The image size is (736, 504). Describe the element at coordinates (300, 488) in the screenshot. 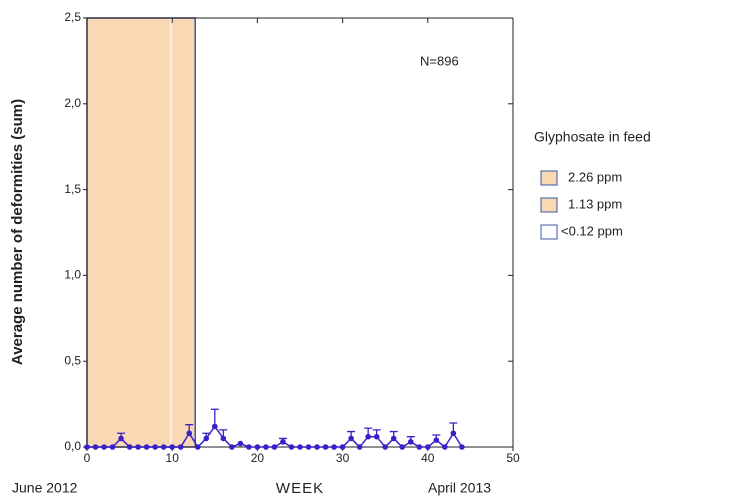

I see `x-axis-label: WEEK` at that location.